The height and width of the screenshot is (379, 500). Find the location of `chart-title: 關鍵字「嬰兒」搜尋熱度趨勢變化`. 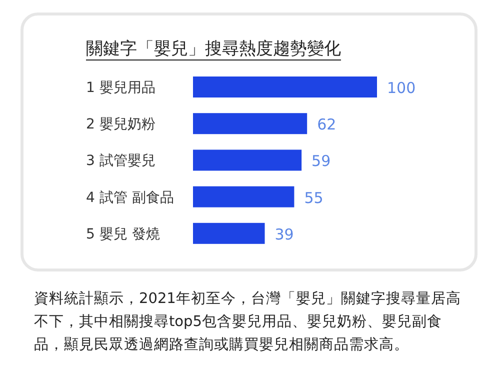

chart-title: 關鍵字「嬰兒」搜尋熱度趨勢變化 is located at coordinates (213, 49).